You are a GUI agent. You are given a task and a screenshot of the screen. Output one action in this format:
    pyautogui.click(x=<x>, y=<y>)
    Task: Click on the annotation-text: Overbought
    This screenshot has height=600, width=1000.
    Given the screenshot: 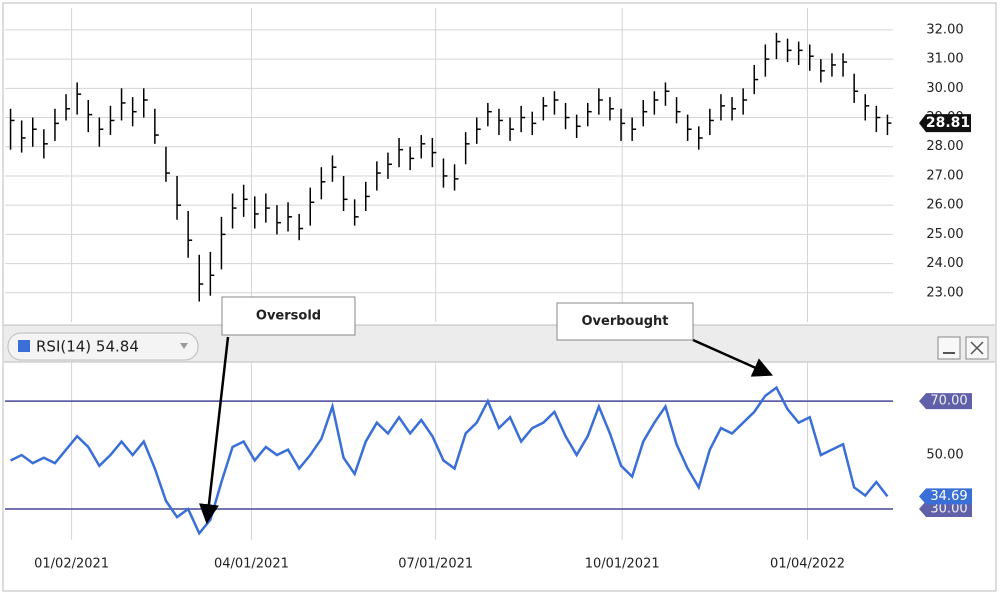 What is the action you would take?
    pyautogui.click(x=624, y=321)
    